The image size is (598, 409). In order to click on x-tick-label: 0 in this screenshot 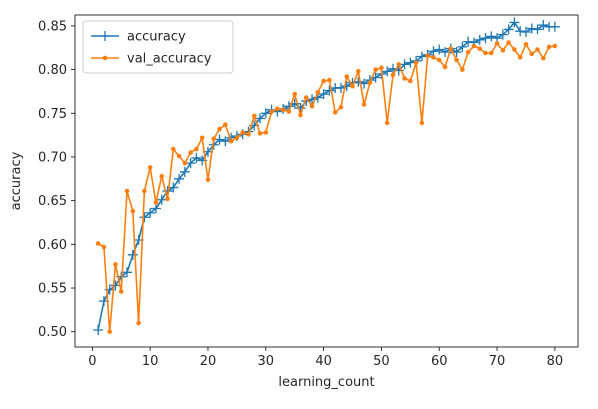, I will do `click(92, 361)`.